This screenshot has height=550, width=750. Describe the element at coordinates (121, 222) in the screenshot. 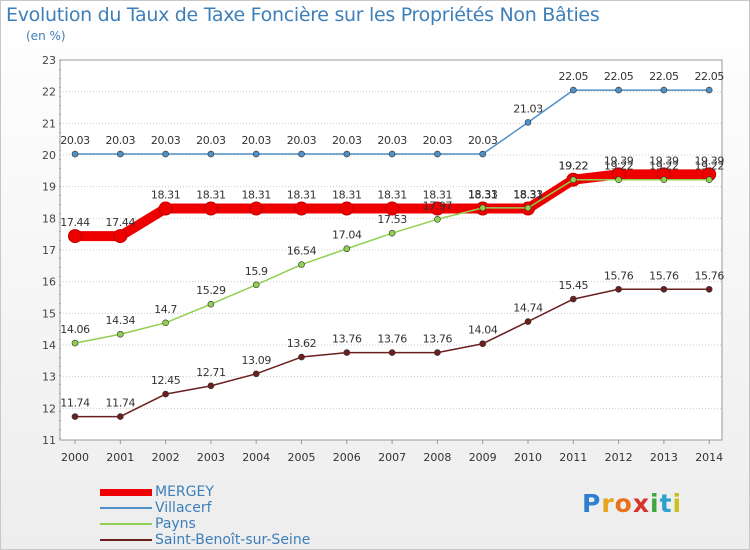

I see `data-label-mergey: 17.44` at that location.